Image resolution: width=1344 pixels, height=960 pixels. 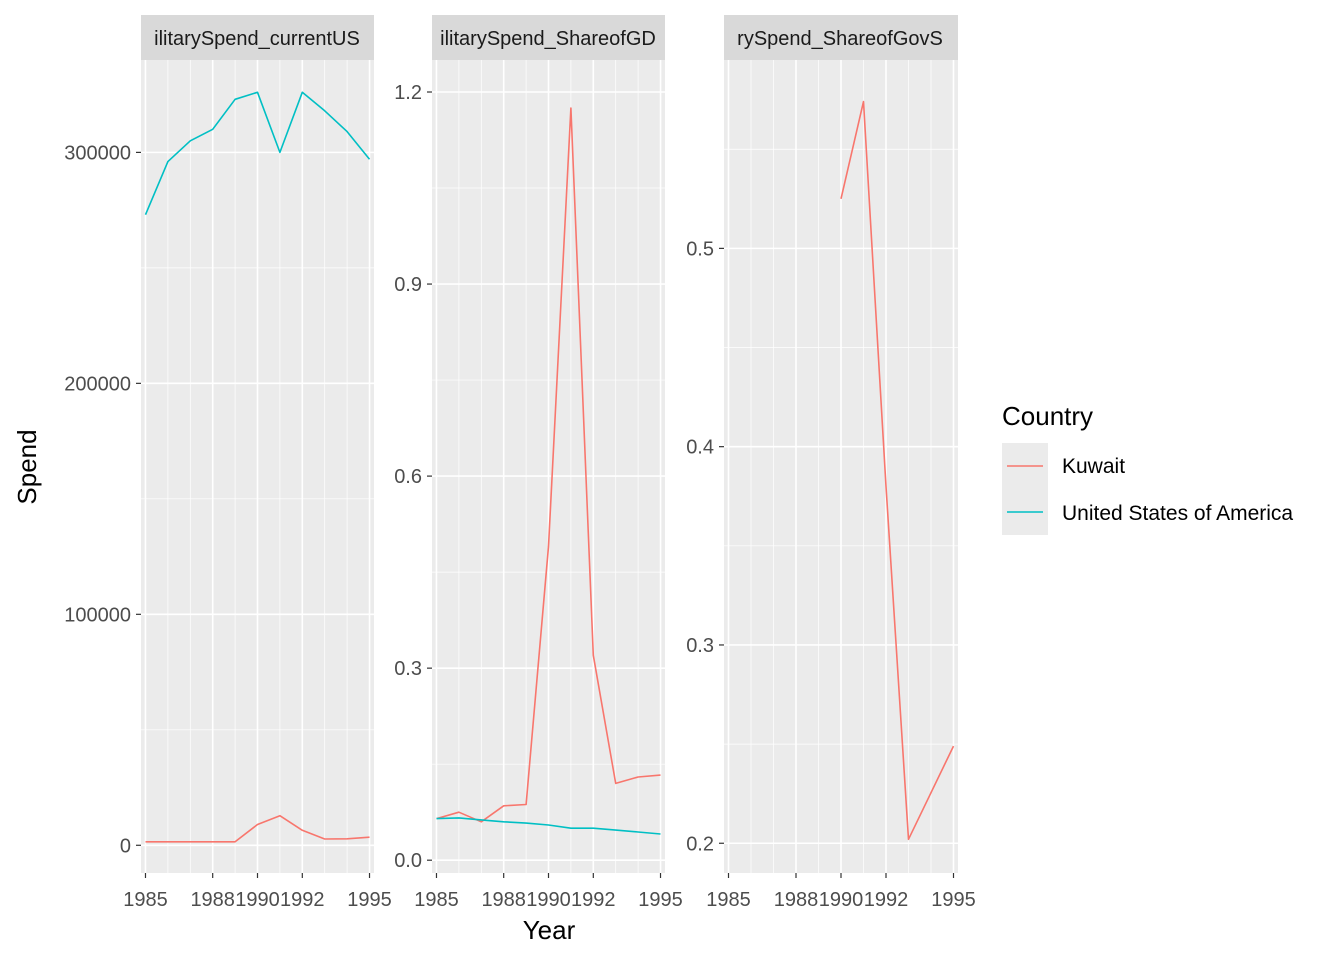 I want to click on y-tick-label: 0.9, so click(x=408, y=285).